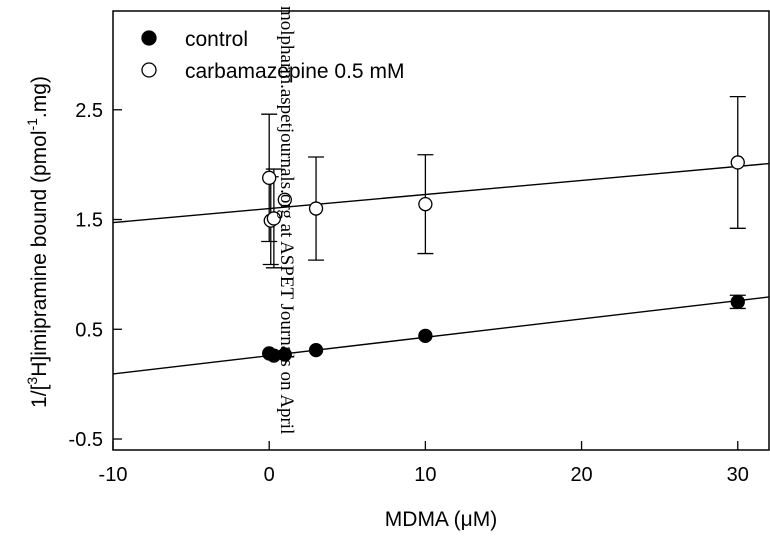 The width and height of the screenshot is (770, 537). Describe the element at coordinates (738, 475) in the screenshot. I see `x-tick-label: 30` at that location.